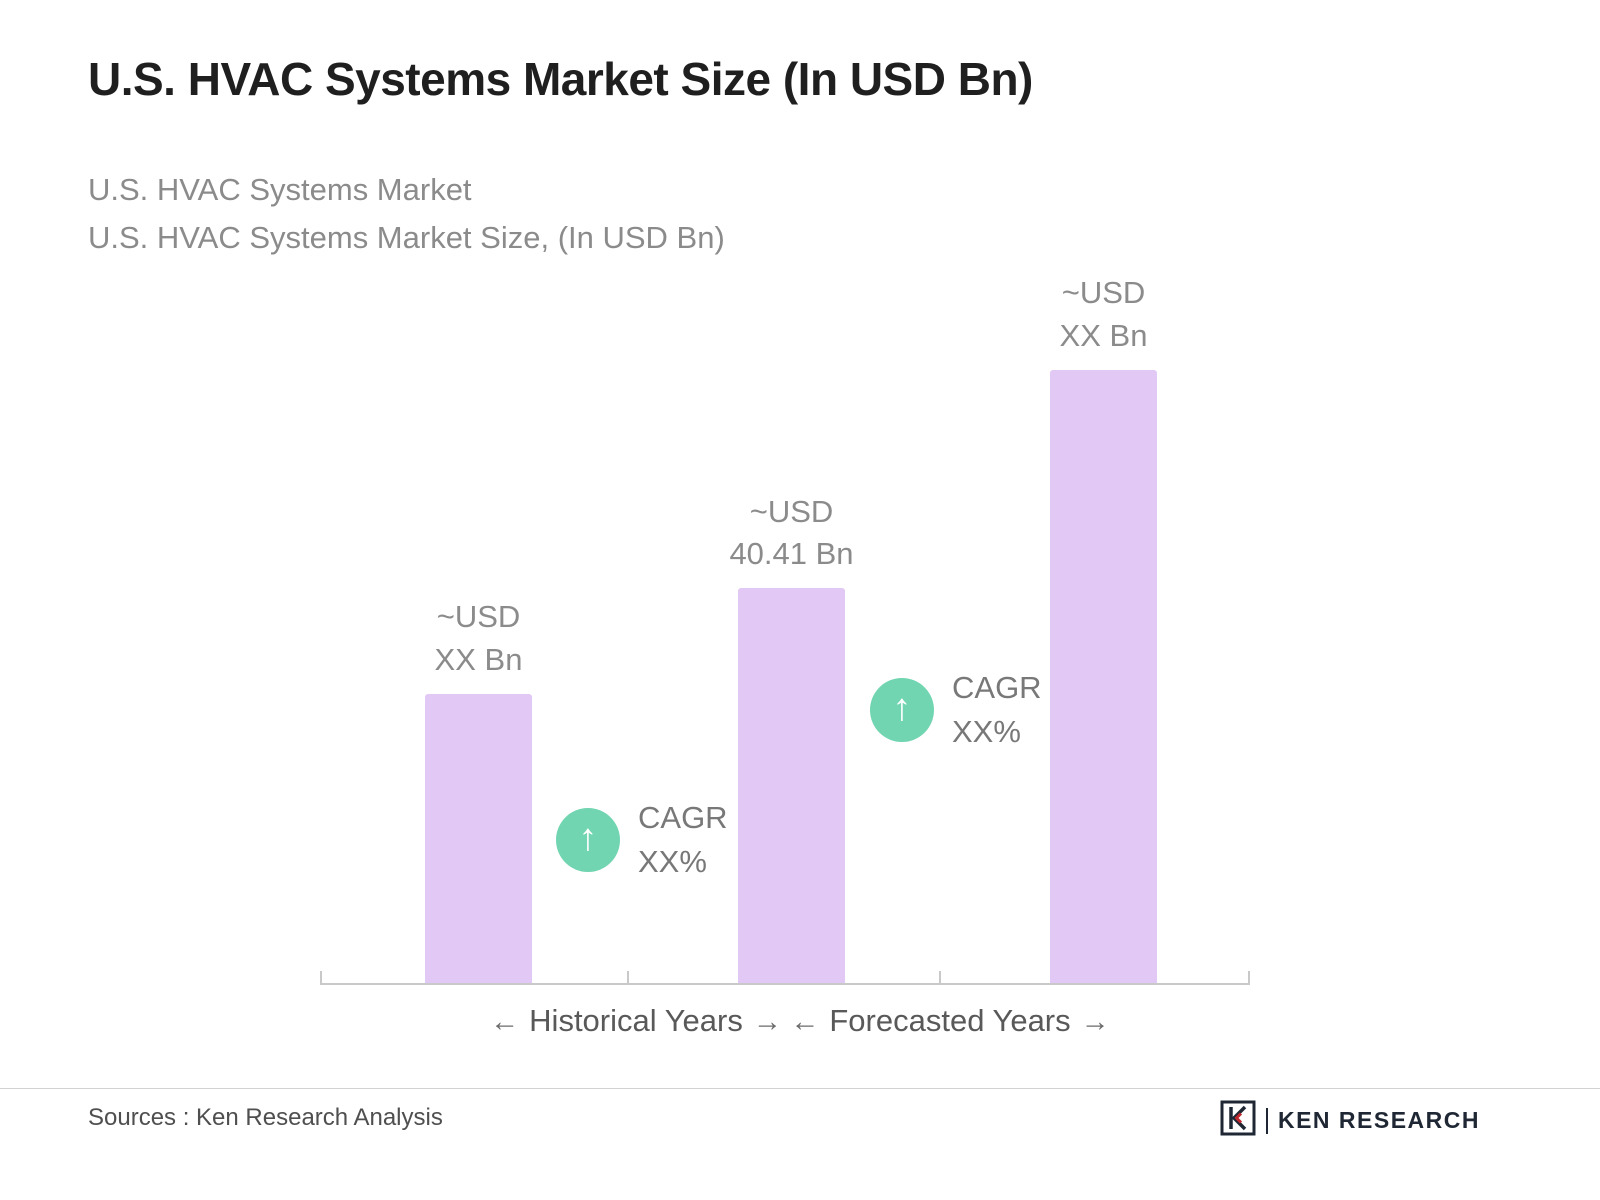 The width and height of the screenshot is (1600, 1200). I want to click on bar-value-line-2: 40.41 Bn, so click(791, 554).